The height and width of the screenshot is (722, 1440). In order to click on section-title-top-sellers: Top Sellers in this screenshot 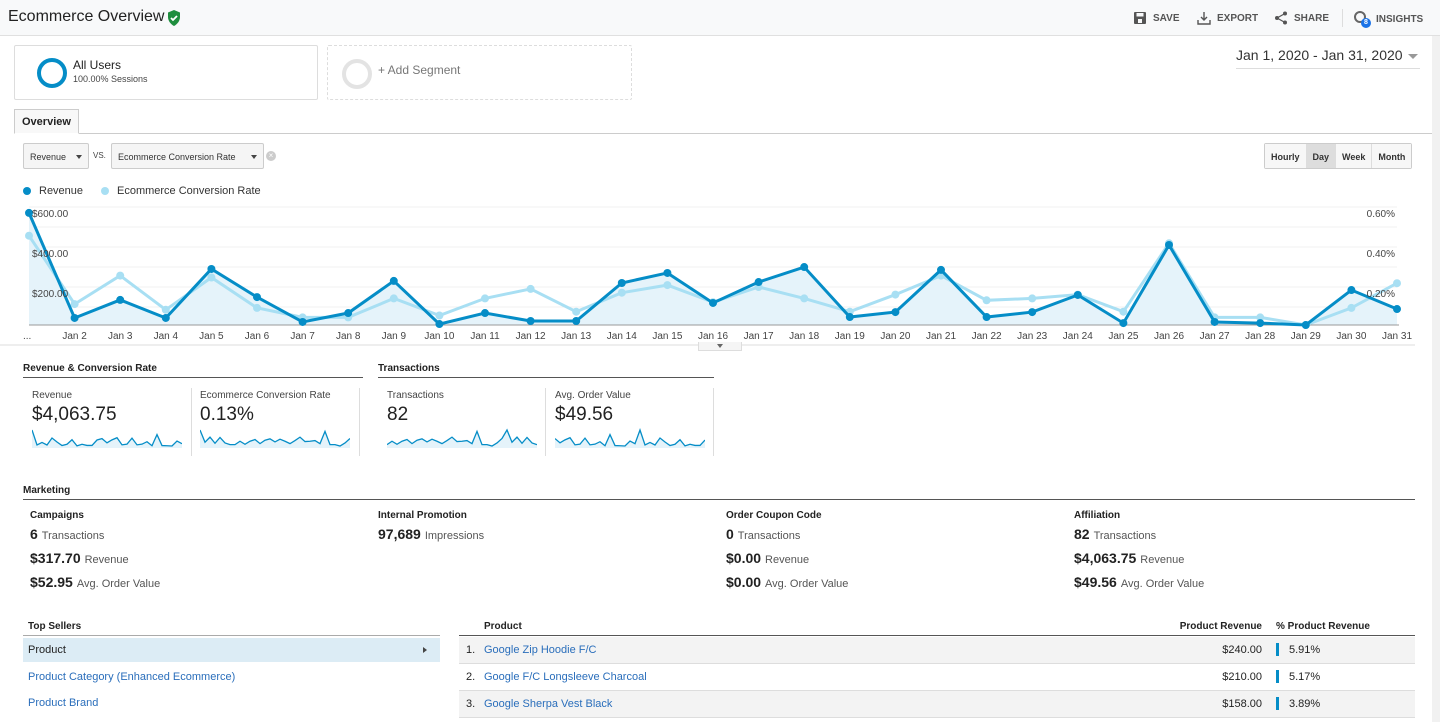, I will do `click(231, 628)`.